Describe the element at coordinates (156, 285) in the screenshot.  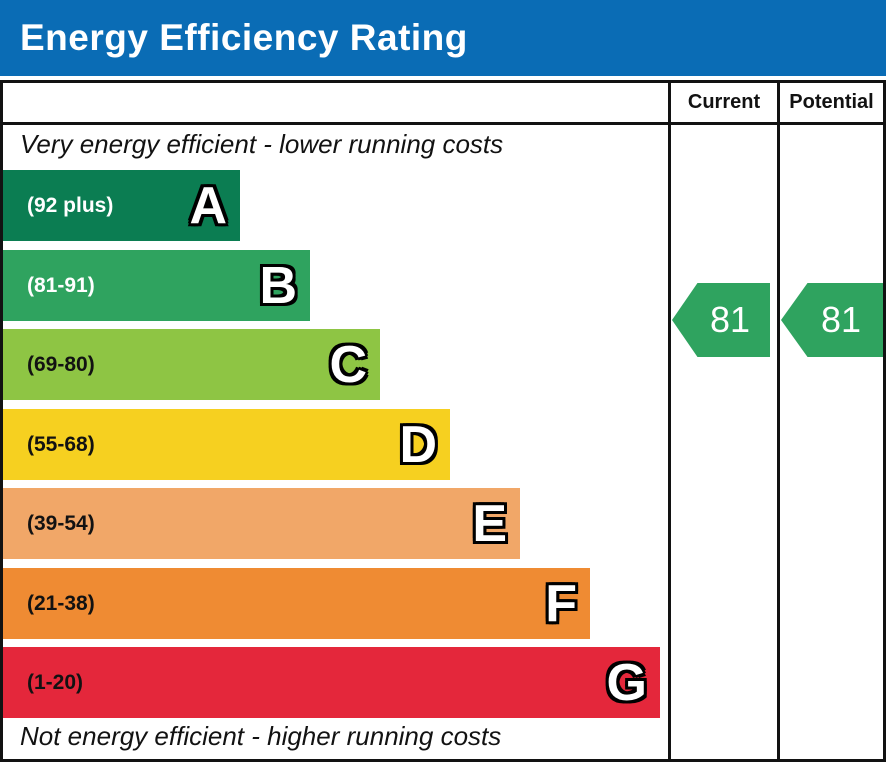
I see `band-b: (81-91) B` at that location.